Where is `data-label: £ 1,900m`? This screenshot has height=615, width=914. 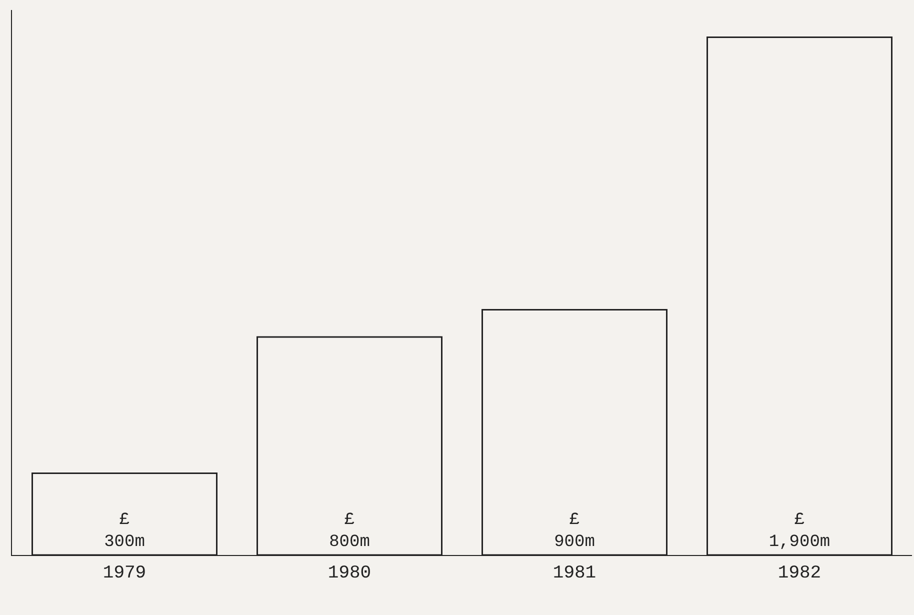 data-label: £ 1,900m is located at coordinates (799, 531).